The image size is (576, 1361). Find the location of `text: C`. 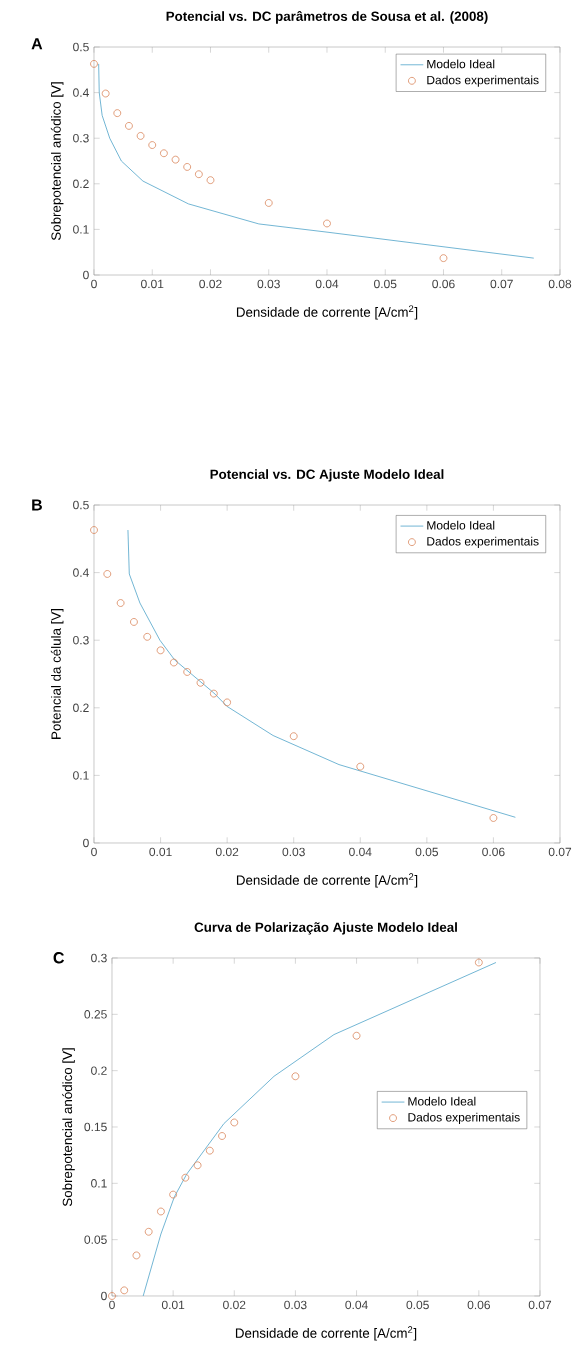

text: C is located at coordinates (59, 958).